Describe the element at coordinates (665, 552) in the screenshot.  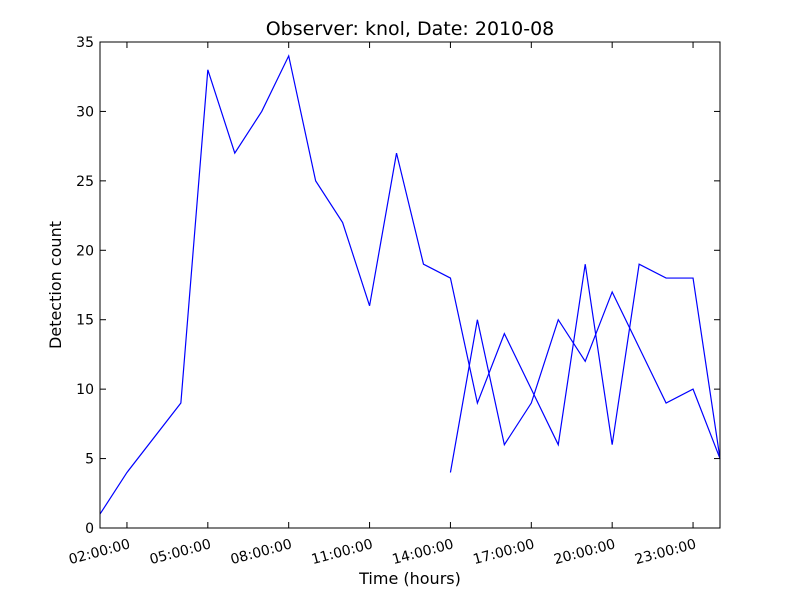
I see `x-tick-label: 23:00:00` at that location.